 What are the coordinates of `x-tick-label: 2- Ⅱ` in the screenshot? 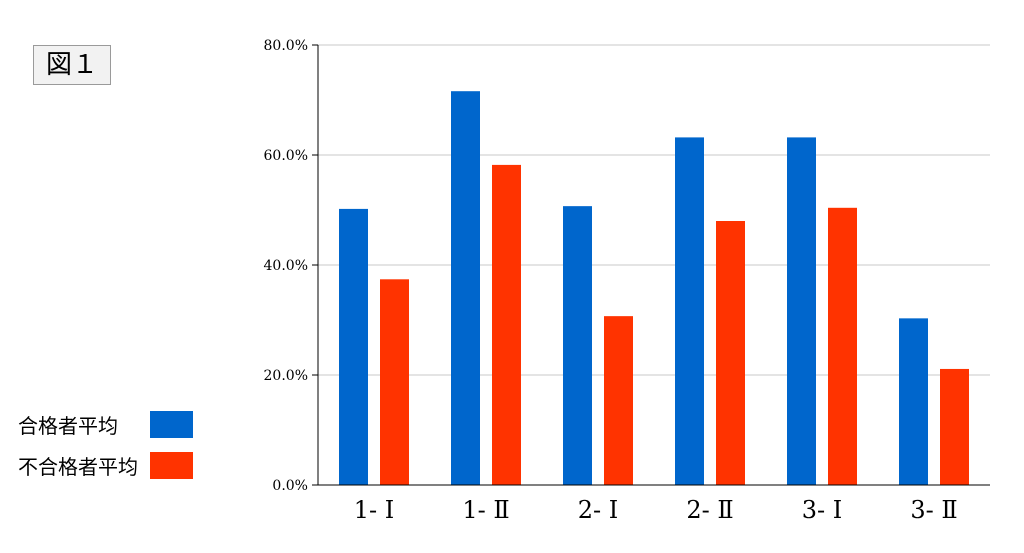 It's located at (709, 510).